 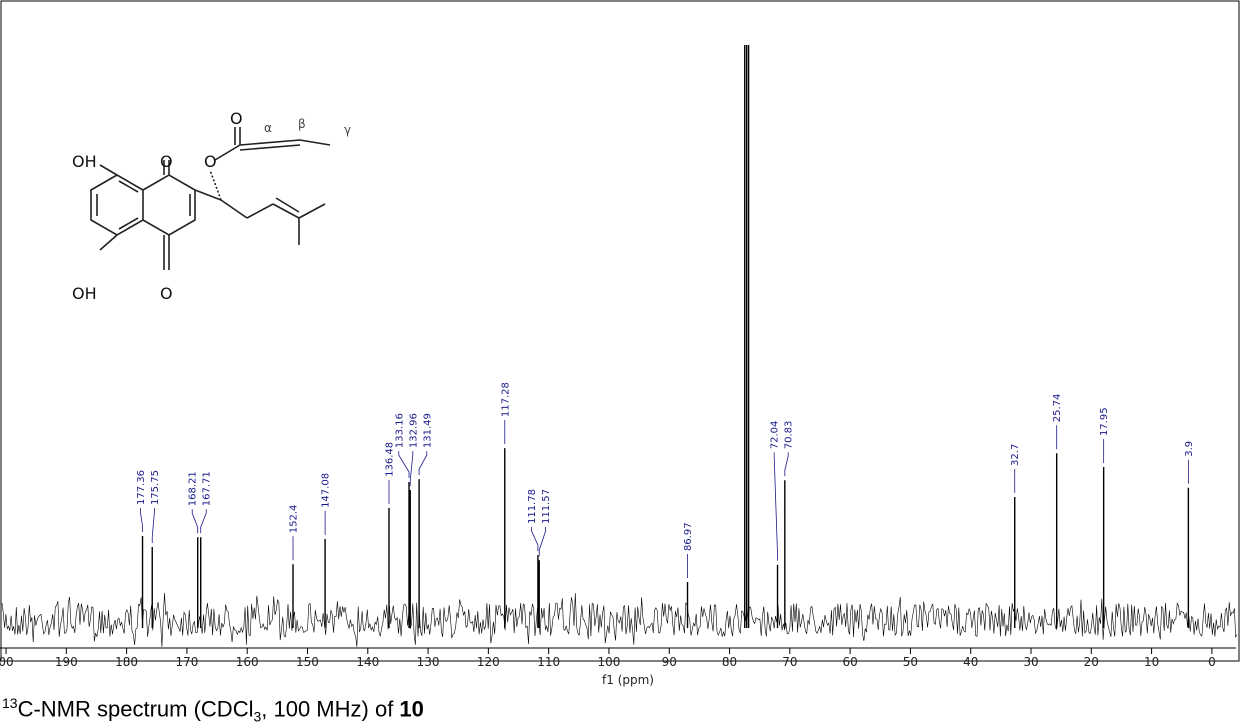 What do you see at coordinates (1151, 662) in the screenshot?
I see `x-tick-label: 10` at bounding box center [1151, 662].